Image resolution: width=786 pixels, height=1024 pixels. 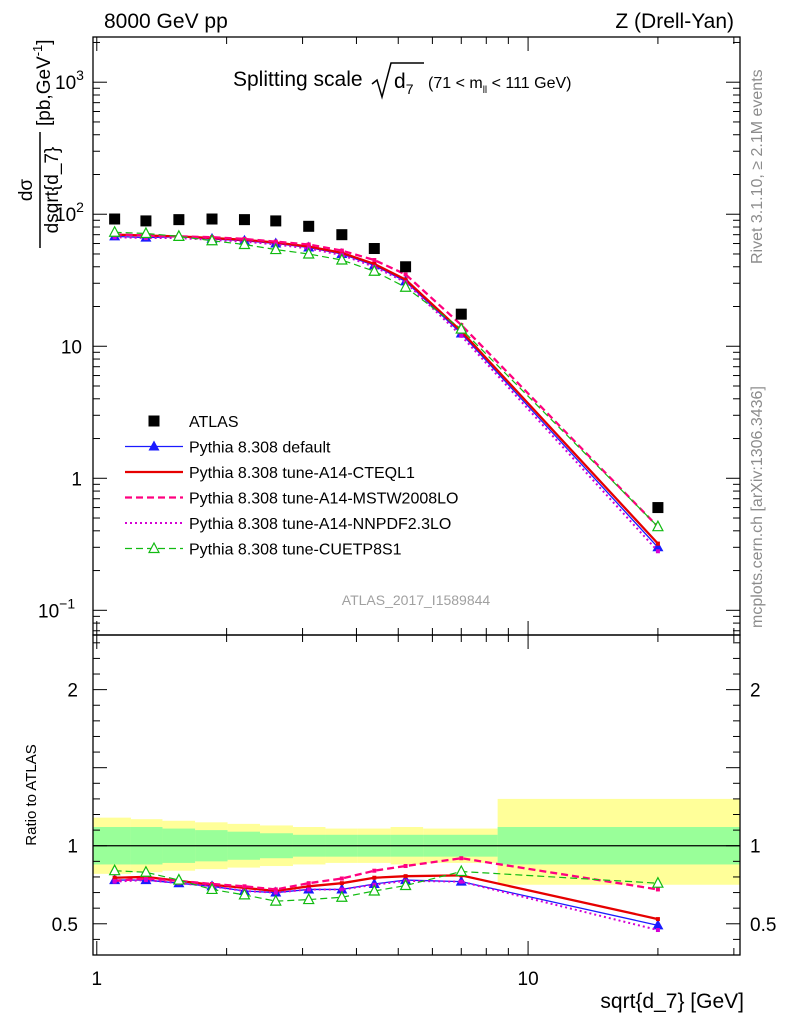 What do you see at coordinates (757, 507) in the screenshot?
I see `side-label-bottom: mcplots.cern.ch [arXiv:1306.3436]` at bounding box center [757, 507].